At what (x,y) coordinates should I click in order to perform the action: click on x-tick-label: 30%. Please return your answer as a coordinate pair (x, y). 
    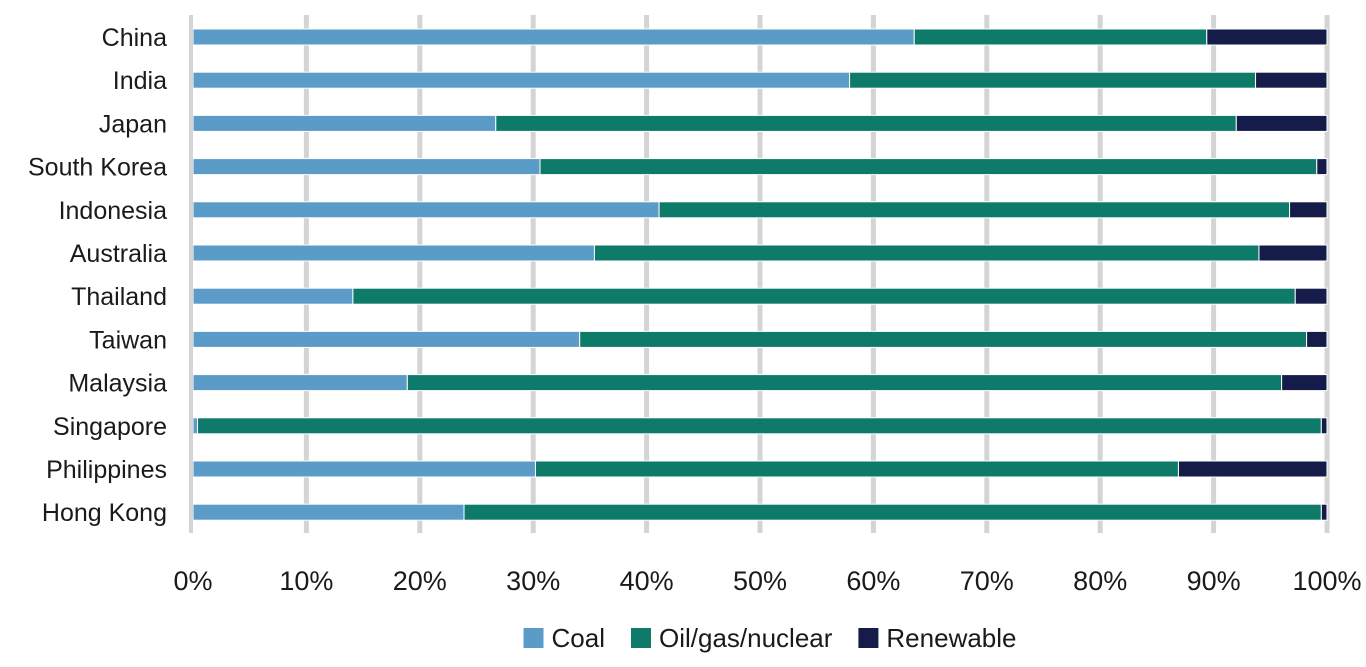
    Looking at the image, I should click on (533, 581).